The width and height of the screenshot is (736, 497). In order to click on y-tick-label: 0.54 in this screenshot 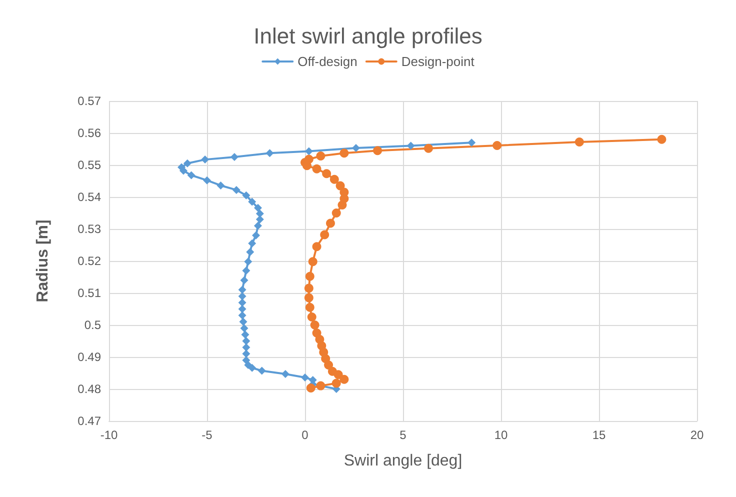, I will do `click(90, 197)`.